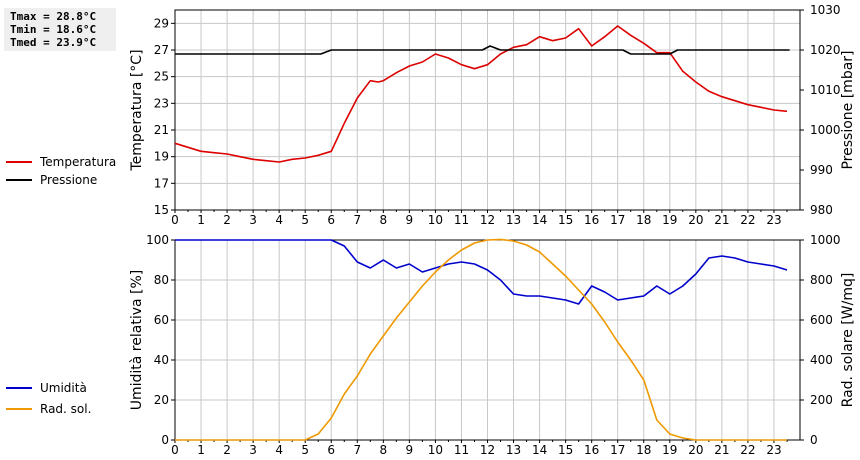  I want to click on top-x-tick-label: 13, so click(513, 220).